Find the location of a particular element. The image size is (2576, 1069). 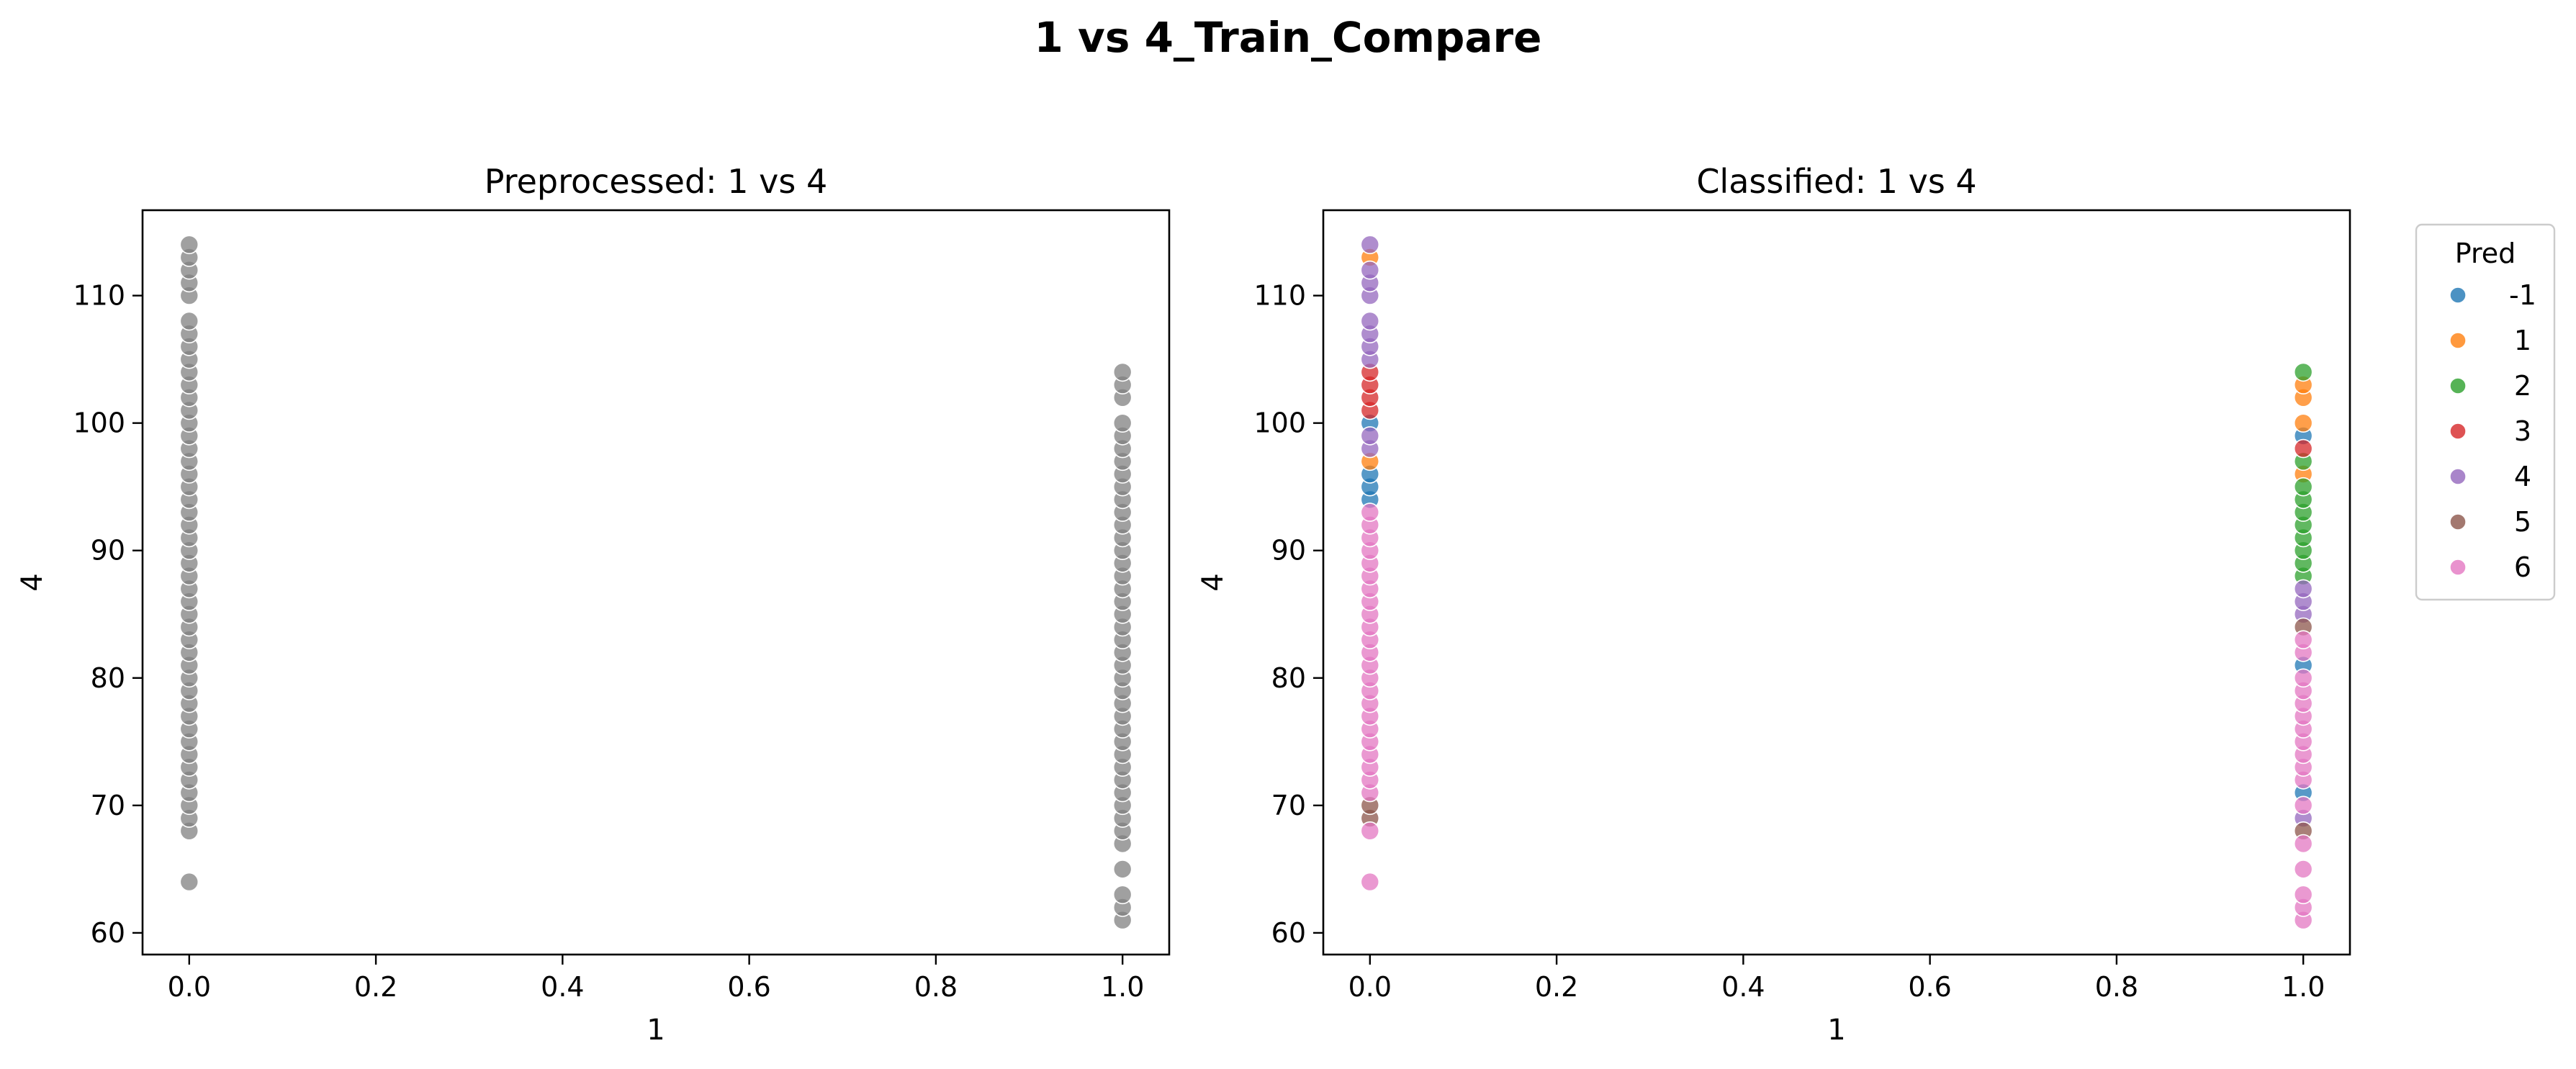

legend-label: 3 is located at coordinates (2522, 431).